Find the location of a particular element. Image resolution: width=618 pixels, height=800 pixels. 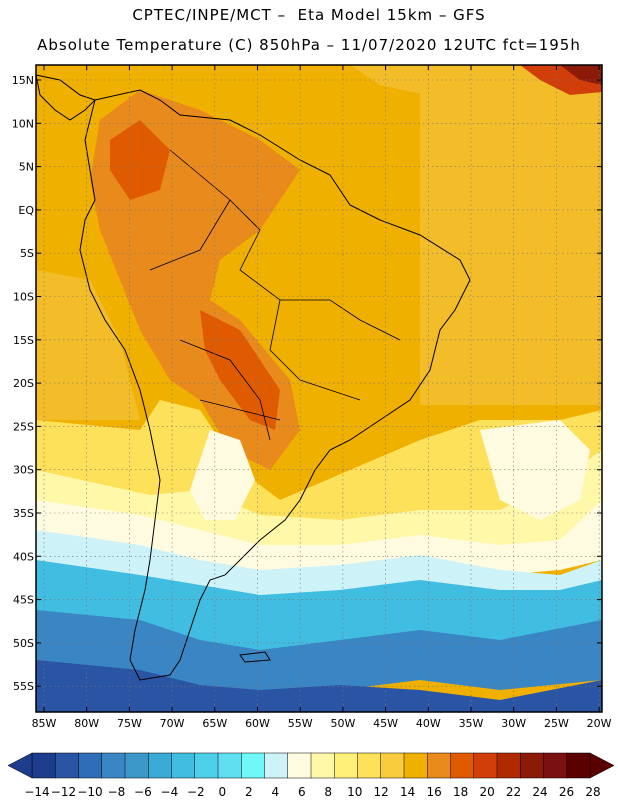

lat-tick-label: 5N is located at coordinates (26, 167).